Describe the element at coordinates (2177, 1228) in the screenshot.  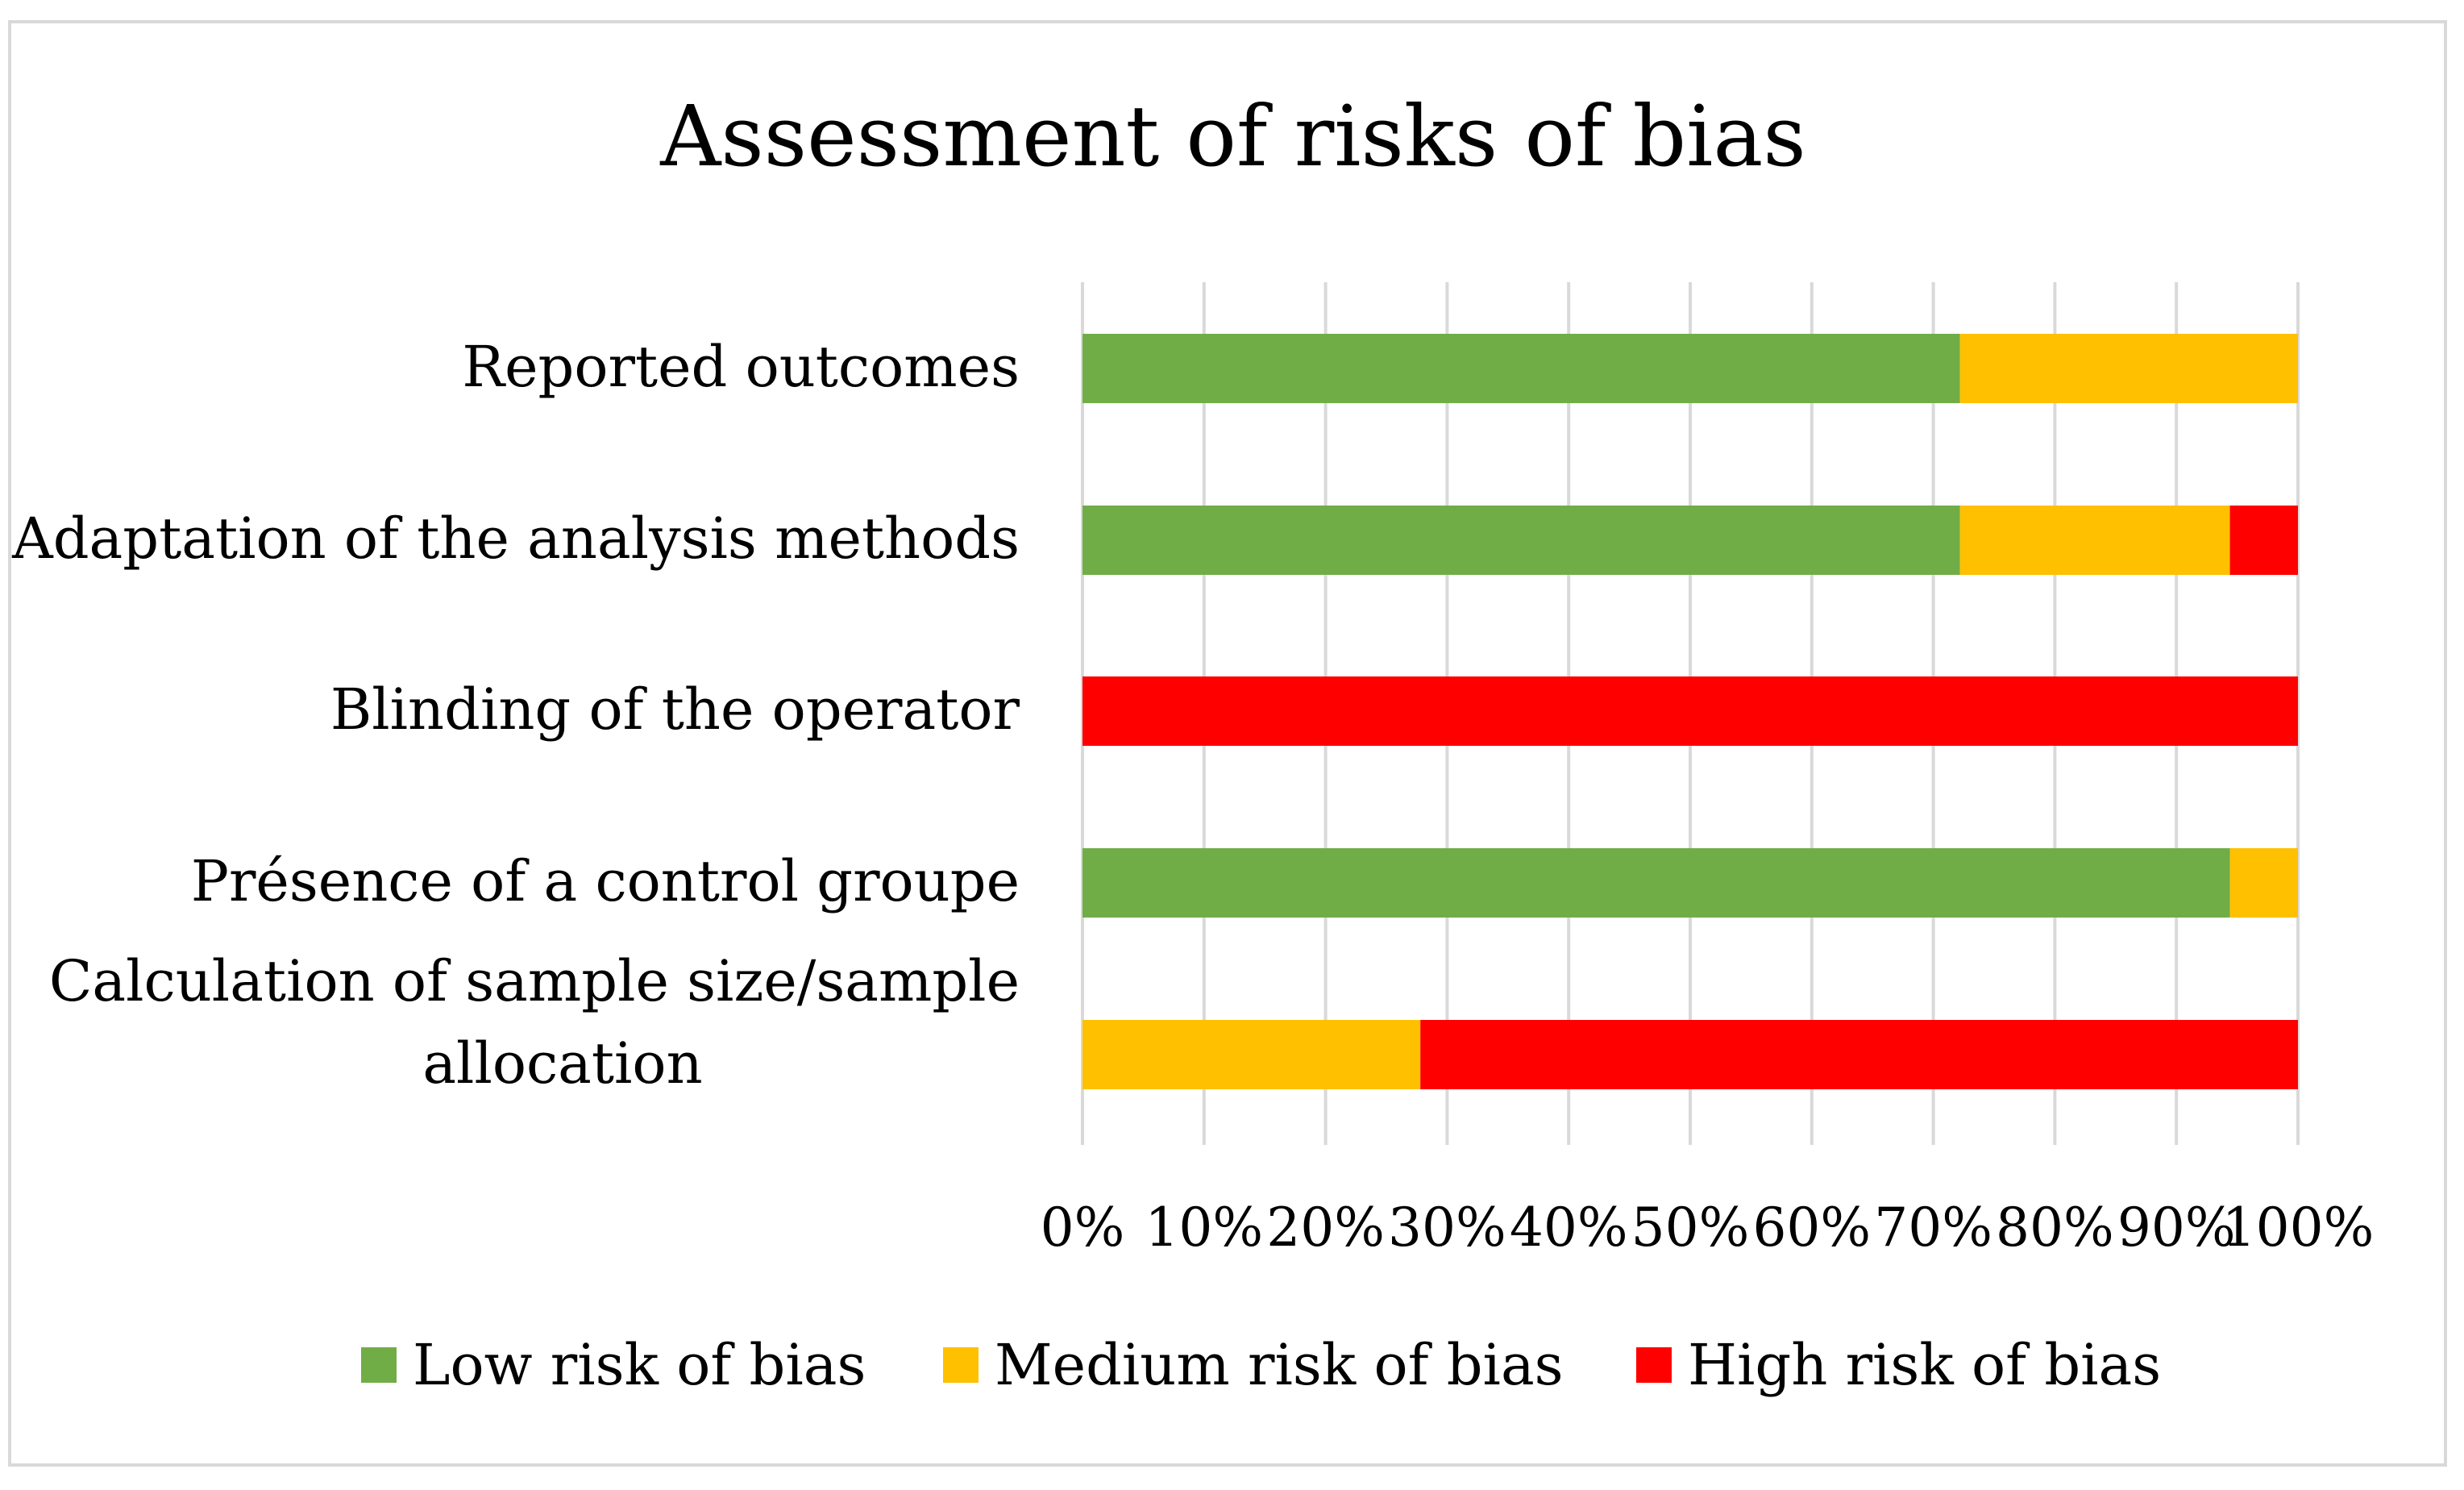
I see `x-tick-label: 90%` at that location.